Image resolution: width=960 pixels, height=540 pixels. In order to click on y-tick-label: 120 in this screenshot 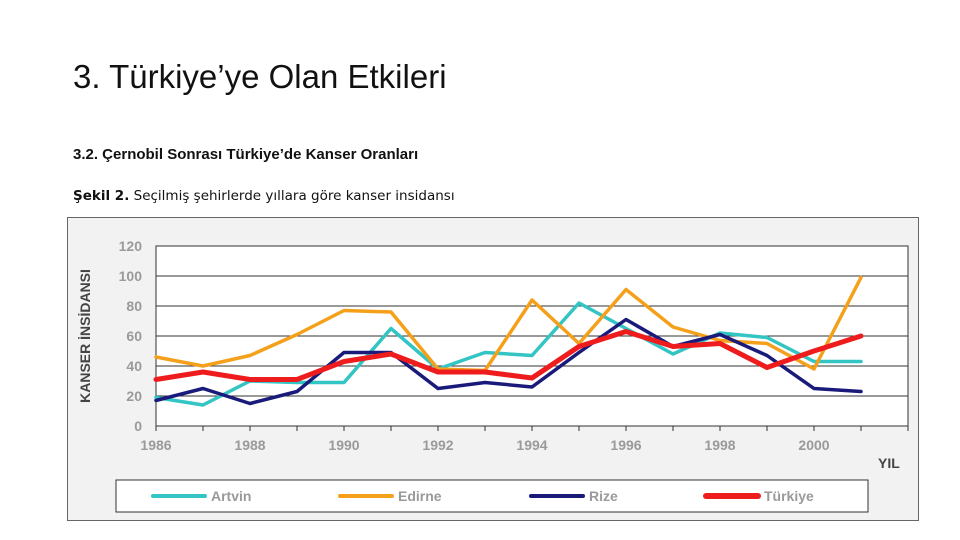, I will do `click(131, 246)`.